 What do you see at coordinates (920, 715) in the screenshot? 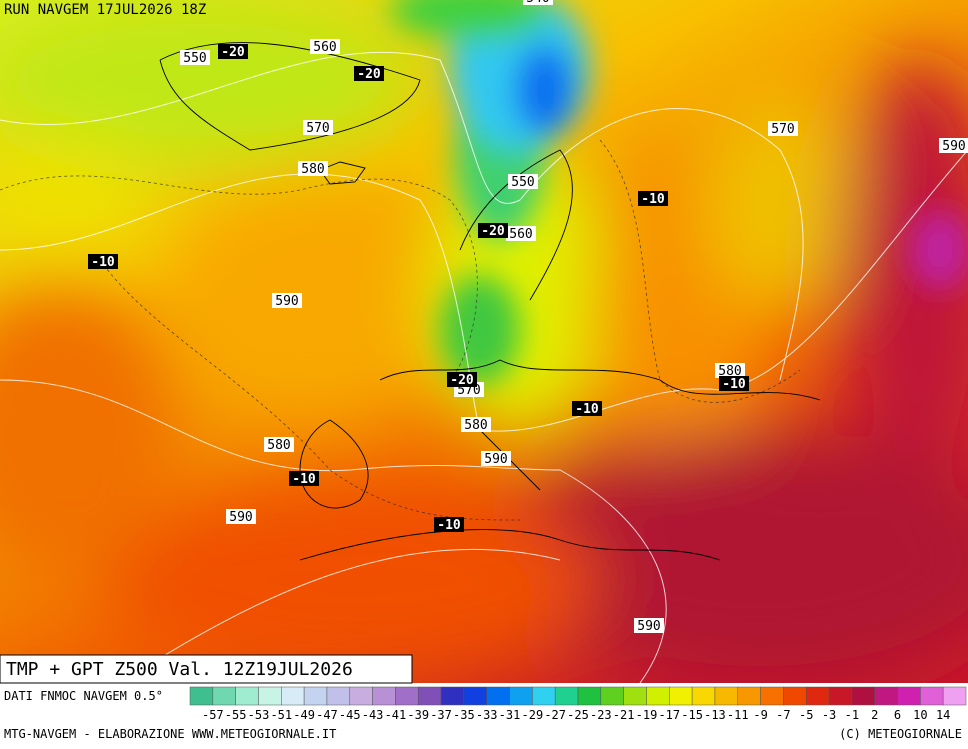
I see `legend-label: 10` at bounding box center [920, 715].